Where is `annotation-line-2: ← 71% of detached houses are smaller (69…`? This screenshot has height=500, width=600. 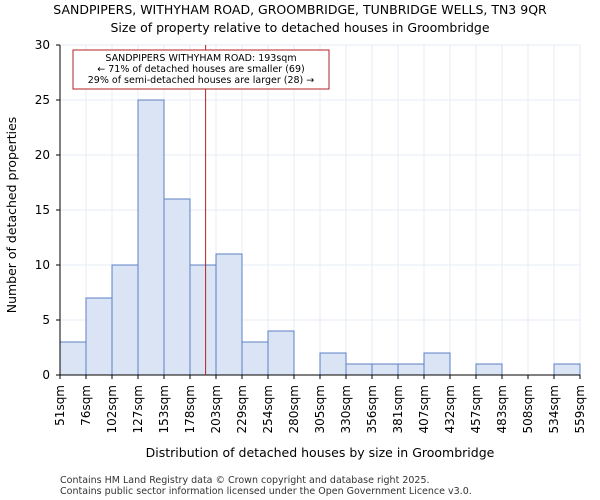 annotation-line-2: ← 71% of detached houses are smaller (69… is located at coordinates (200, 69).